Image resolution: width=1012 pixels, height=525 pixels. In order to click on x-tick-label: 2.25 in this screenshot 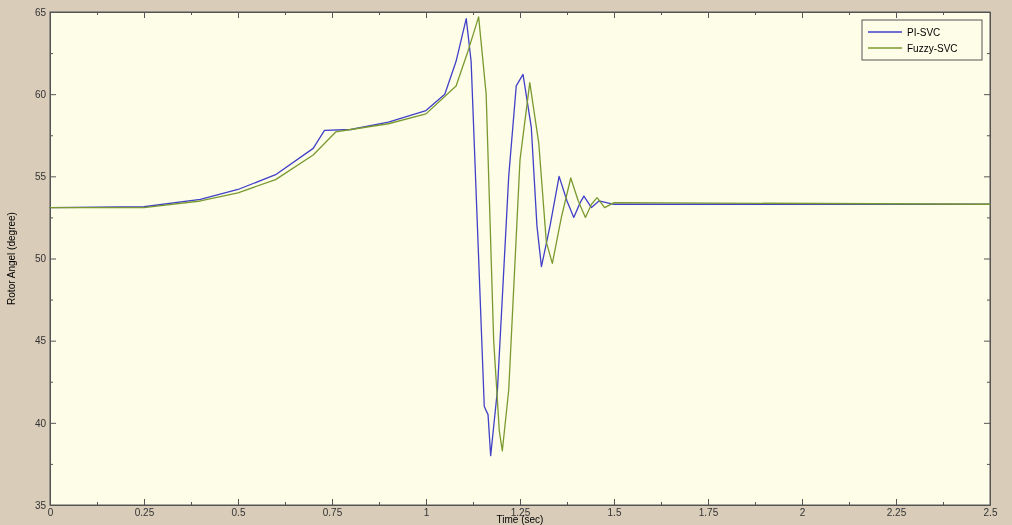, I will do `click(896, 513)`.